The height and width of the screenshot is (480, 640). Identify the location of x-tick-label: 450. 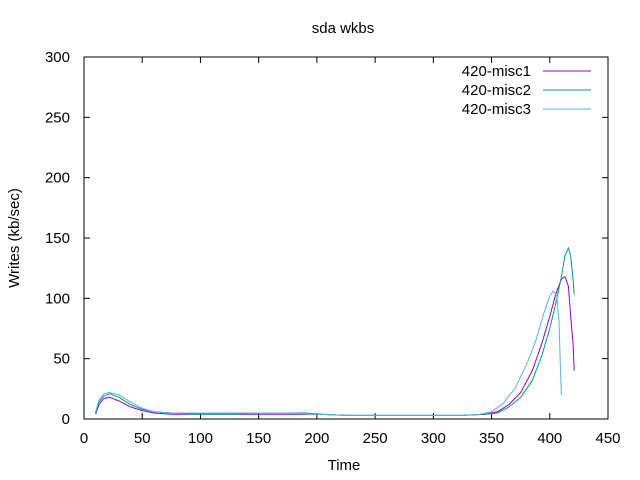
(607, 438).